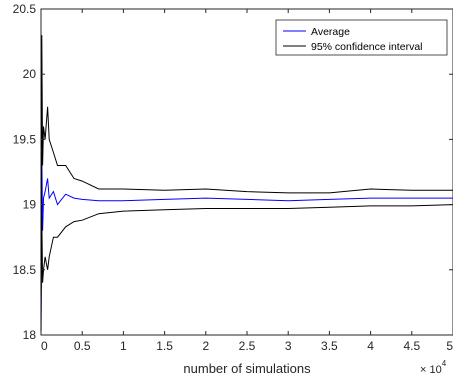 This screenshot has height=378, width=453. Describe the element at coordinates (288, 346) in the screenshot. I see `x-tick-label: 3` at that location.